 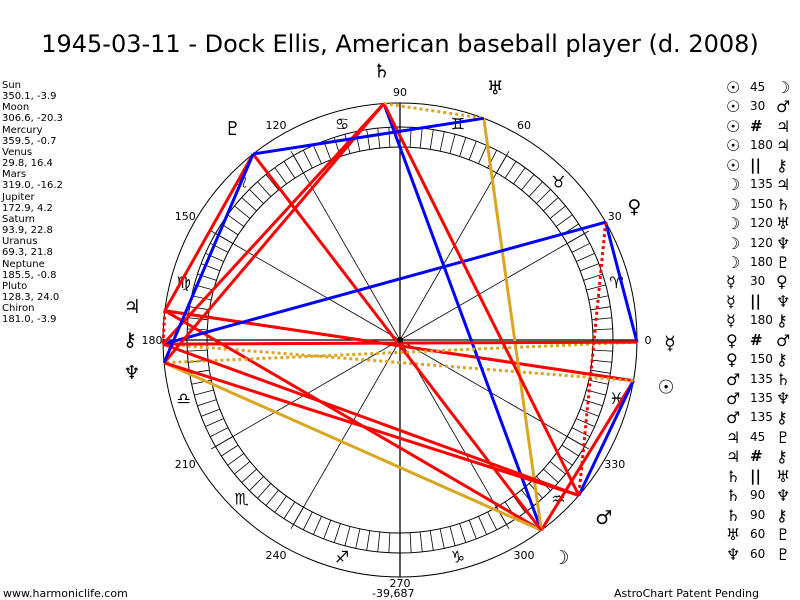 I want to click on site-link: www.harmoniclife.com, so click(x=65, y=593).